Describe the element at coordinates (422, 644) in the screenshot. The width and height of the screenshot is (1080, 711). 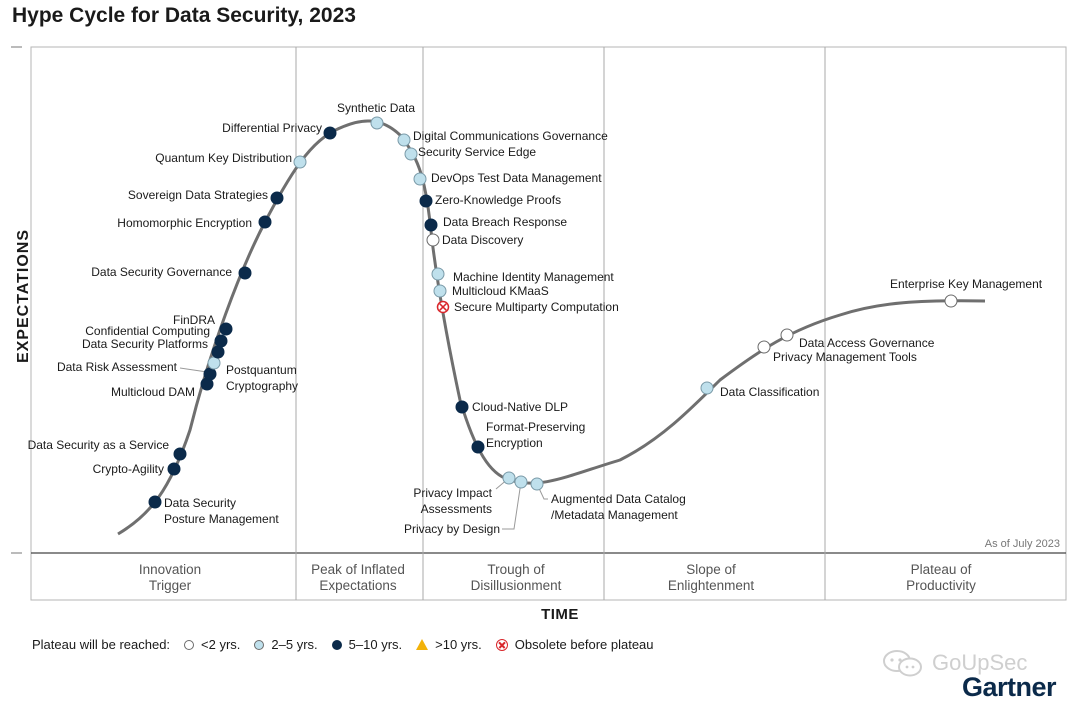
I see `legend-gt10-triangle-icon` at that location.